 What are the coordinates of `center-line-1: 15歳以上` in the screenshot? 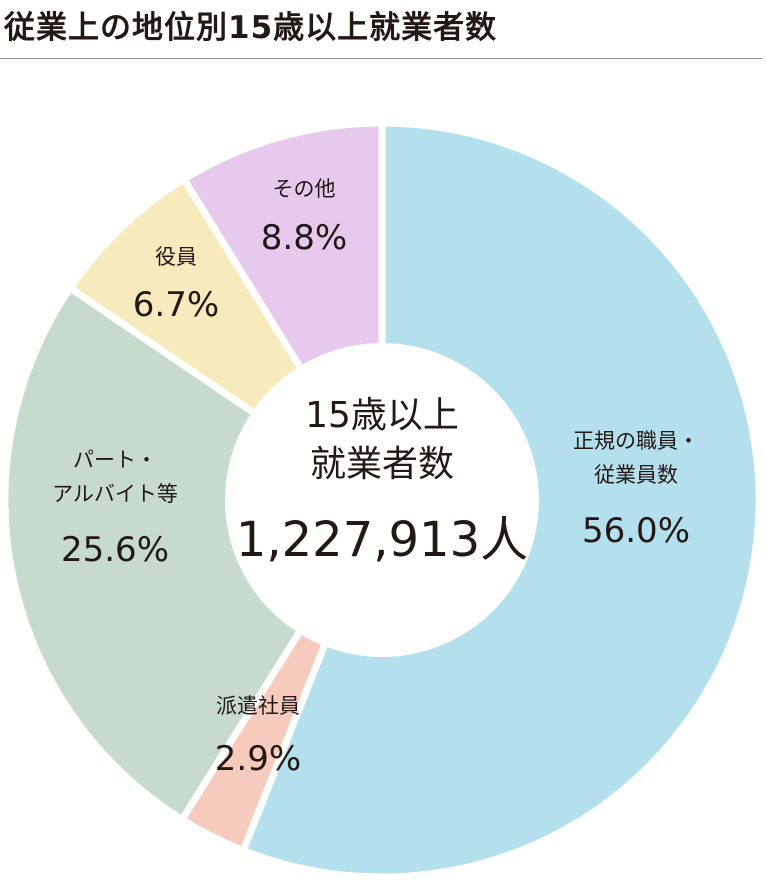 It's located at (382, 415).